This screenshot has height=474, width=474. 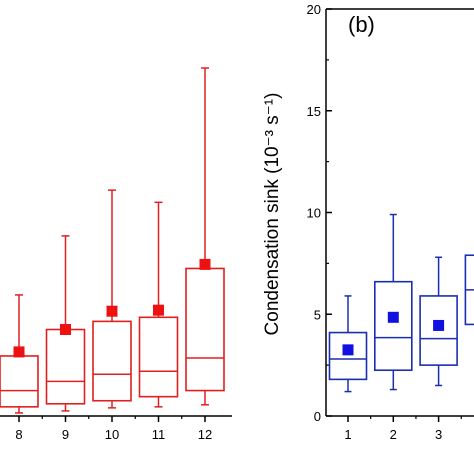 I want to click on y-tick-label: 10, so click(x=314, y=213).